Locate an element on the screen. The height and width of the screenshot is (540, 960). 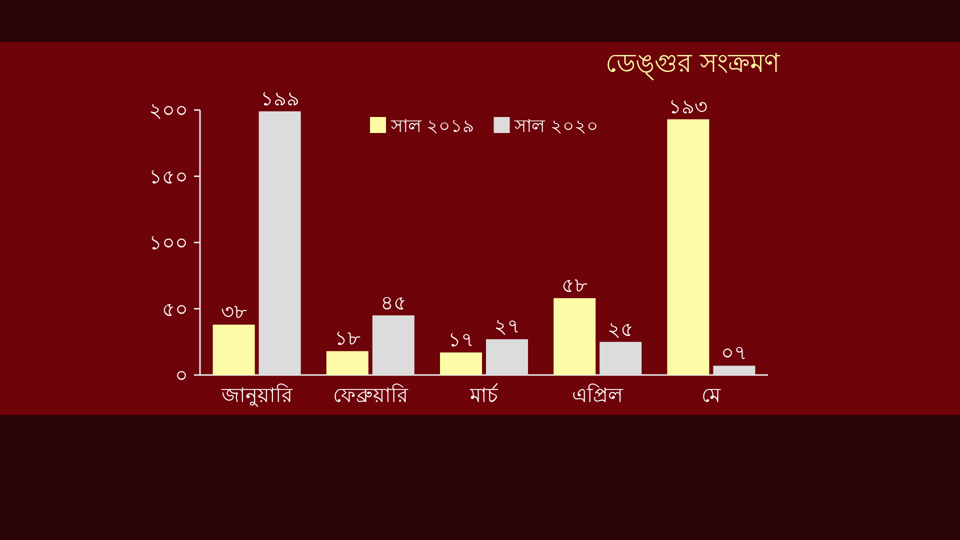
x-tick-label: মে is located at coordinates (712, 395).